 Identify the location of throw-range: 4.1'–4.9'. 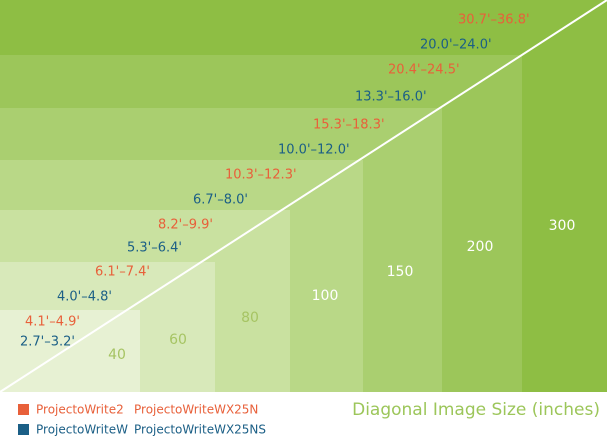
(52, 322).